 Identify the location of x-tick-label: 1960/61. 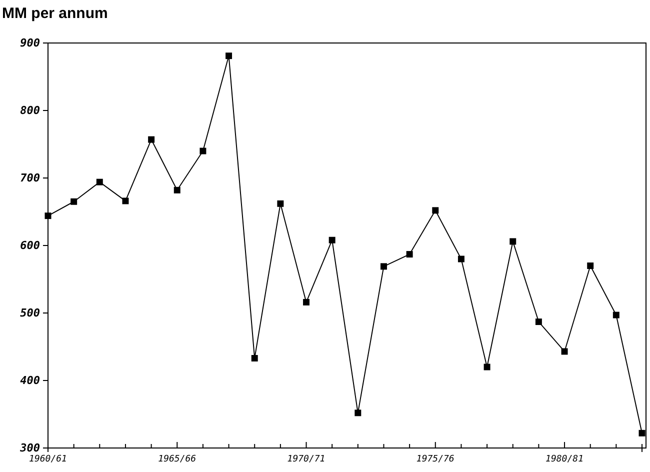
(48, 459).